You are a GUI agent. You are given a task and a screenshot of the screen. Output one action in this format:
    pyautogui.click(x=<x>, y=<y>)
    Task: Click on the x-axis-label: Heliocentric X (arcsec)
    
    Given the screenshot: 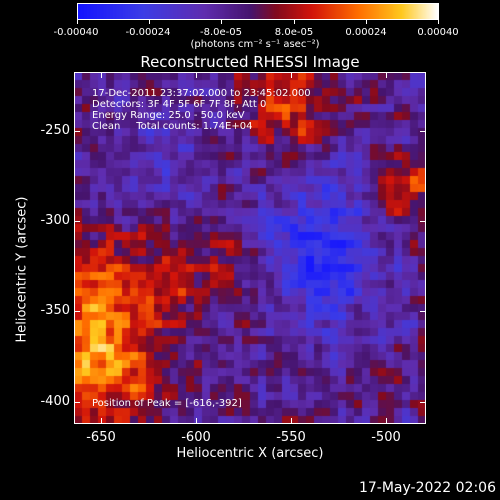 What is the action you would take?
    pyautogui.click(x=250, y=453)
    